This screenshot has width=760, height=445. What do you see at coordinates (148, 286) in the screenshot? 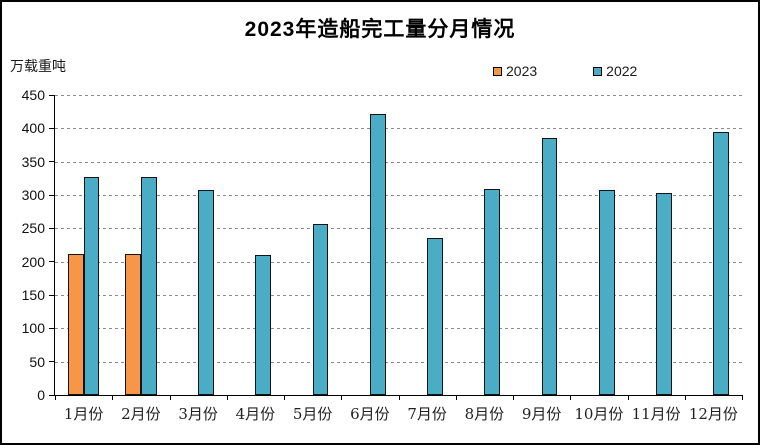
I see `bar-2022-2月份` at bounding box center [148, 286].